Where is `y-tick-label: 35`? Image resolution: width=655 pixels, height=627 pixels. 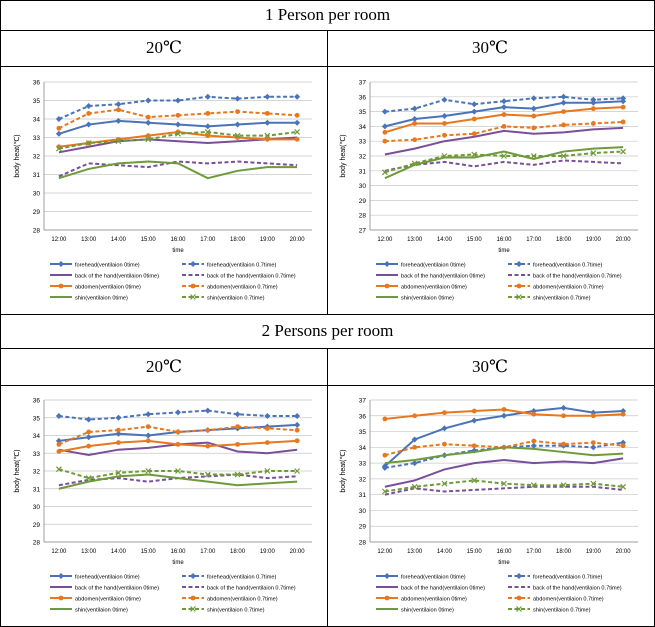
y-tick-label: 35 is located at coordinates (363, 432).